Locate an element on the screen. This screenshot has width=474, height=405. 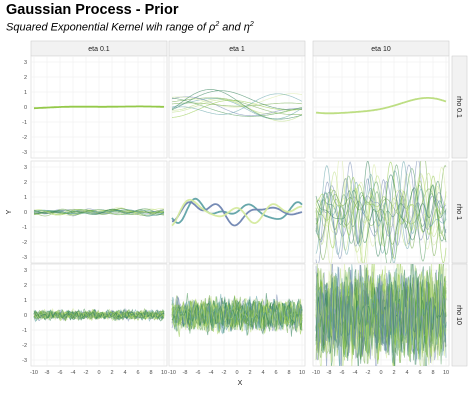
facet-strip-row-label: rho 1 is located at coordinates (458, 212).